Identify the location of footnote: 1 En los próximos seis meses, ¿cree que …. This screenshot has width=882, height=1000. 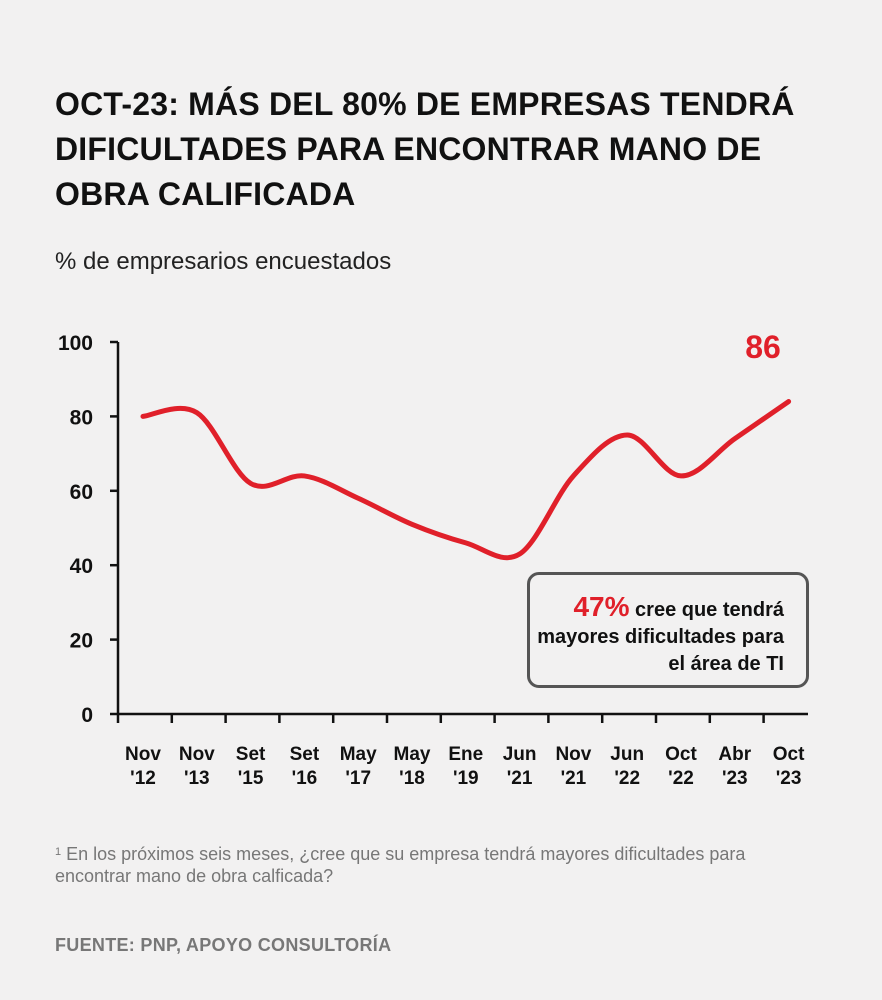
(435, 865).